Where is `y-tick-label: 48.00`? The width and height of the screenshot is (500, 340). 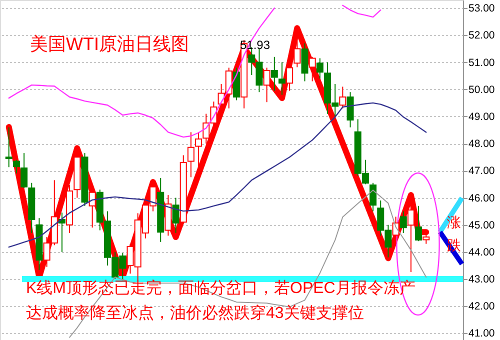
y-tick-label: 48.00 is located at coordinates (481, 144).